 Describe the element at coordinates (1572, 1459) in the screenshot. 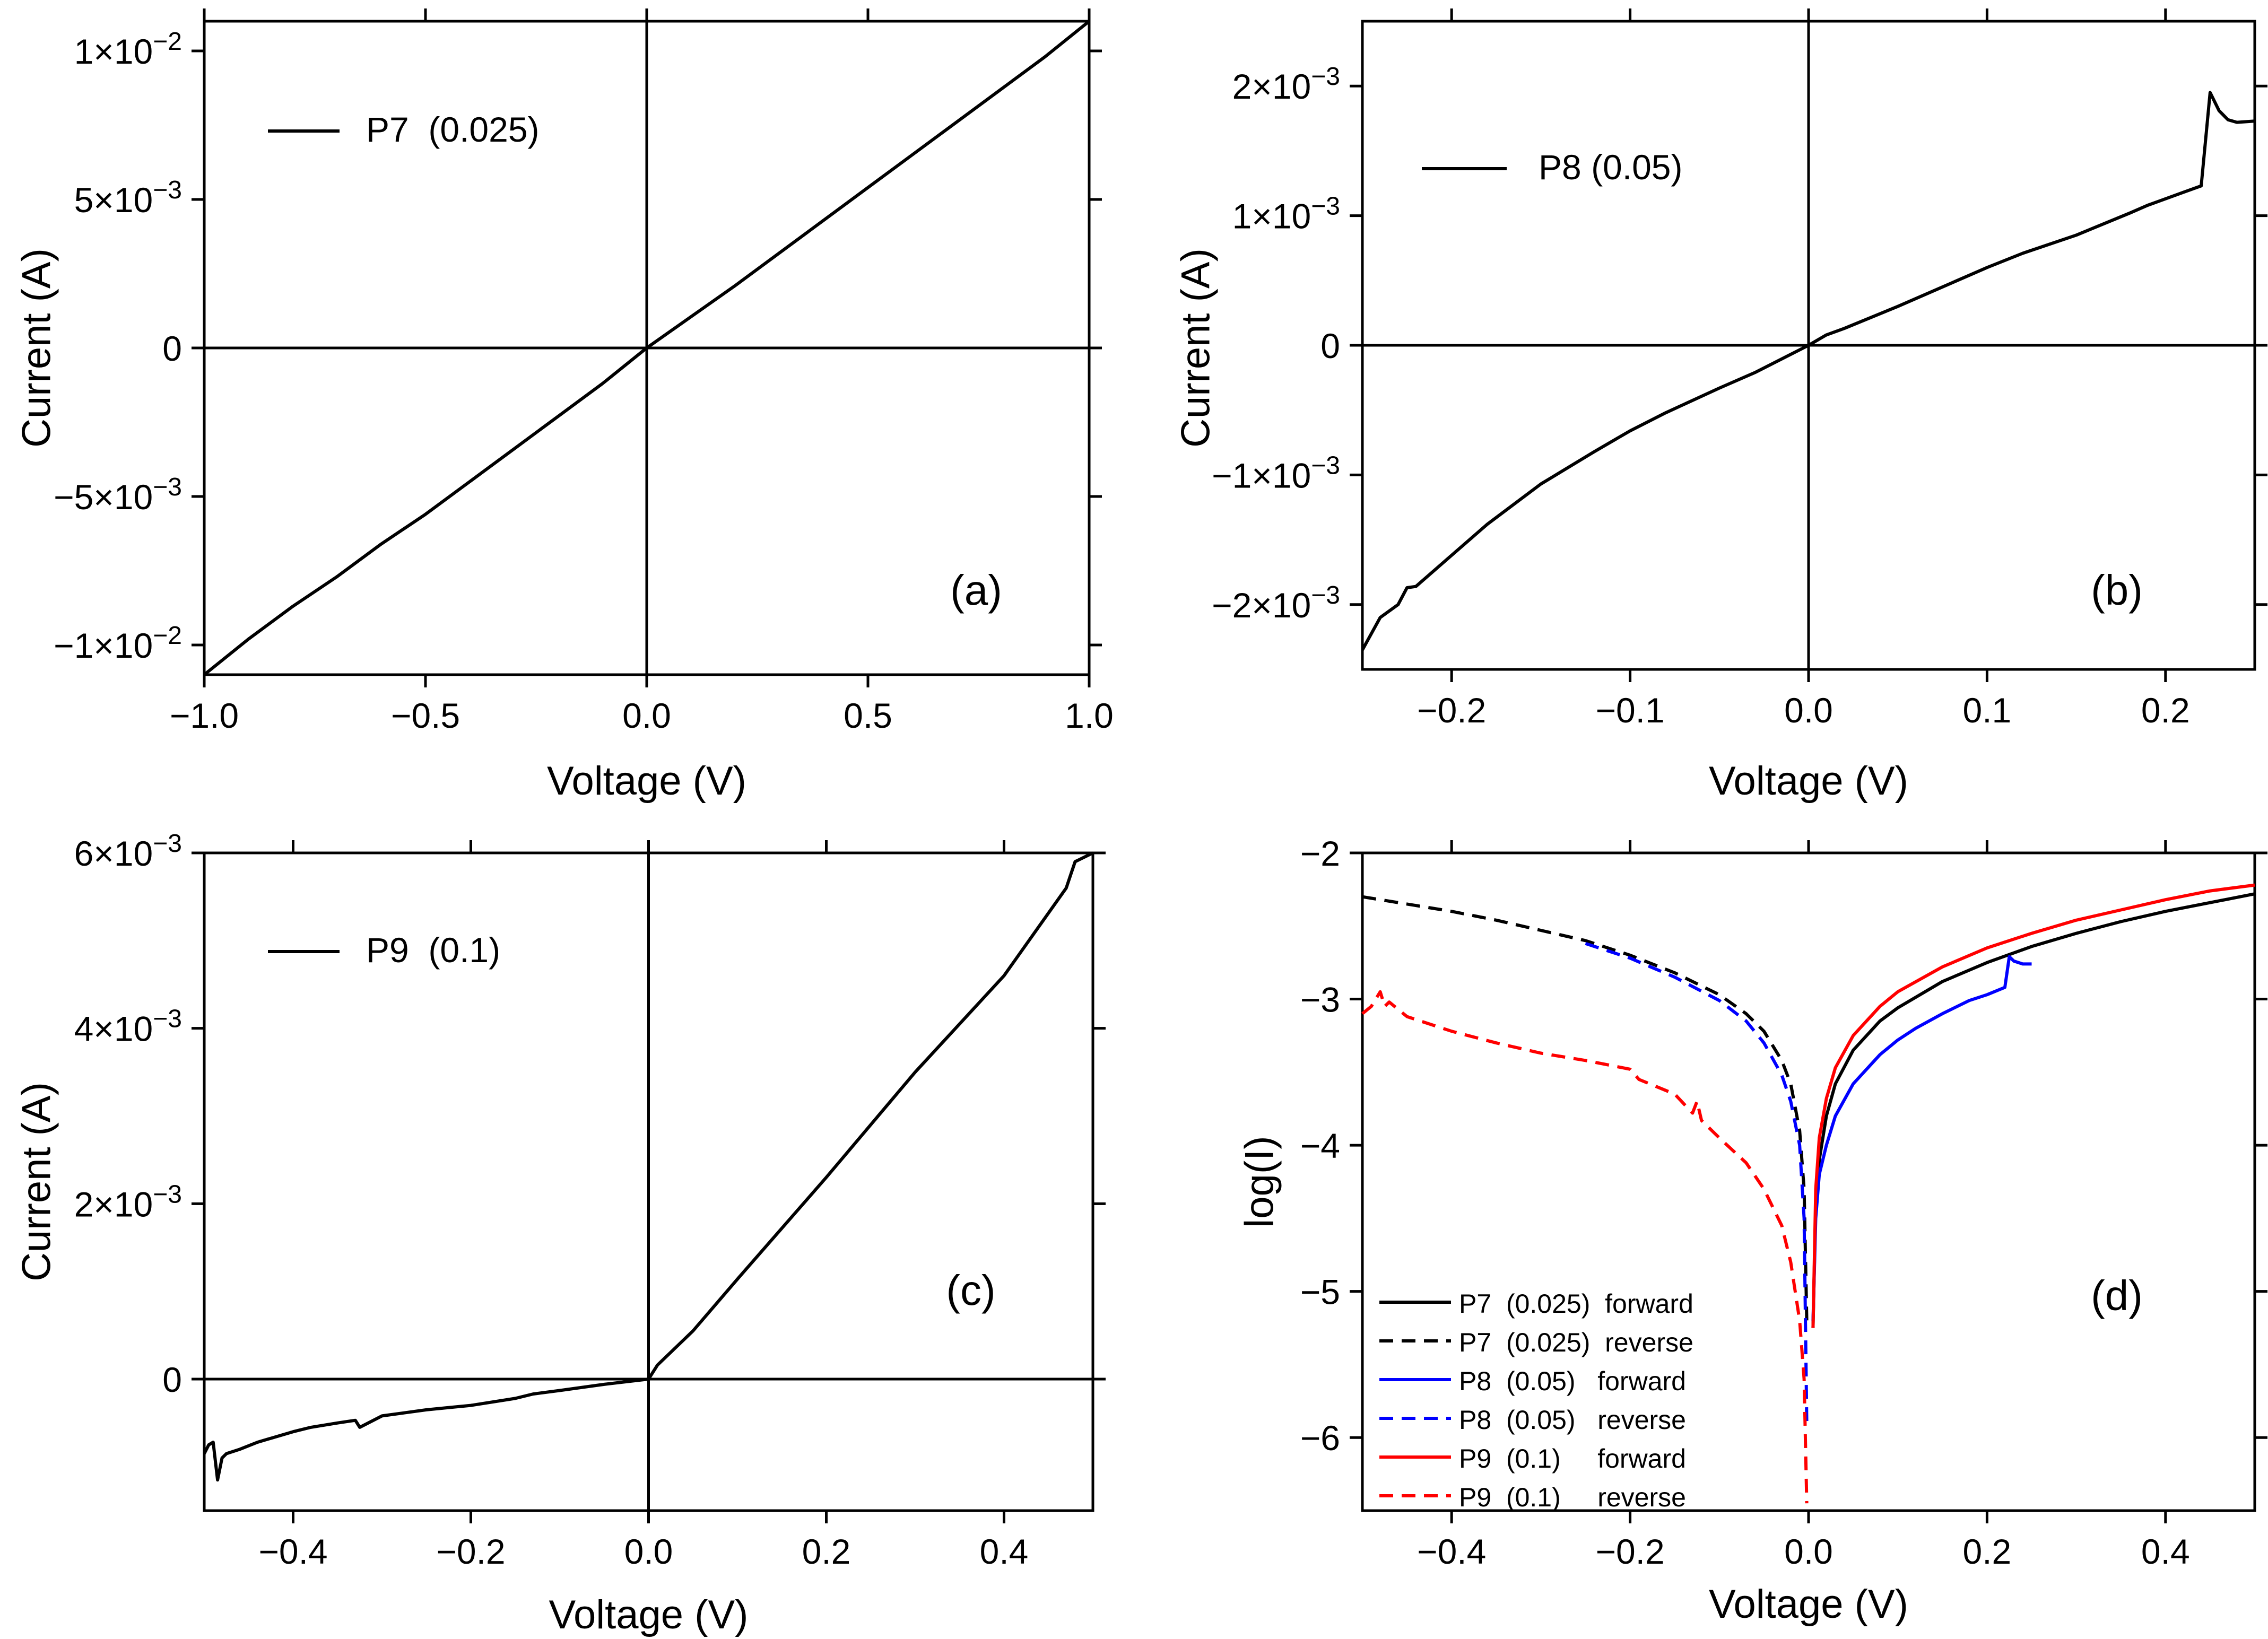

I see `legend-label: P9 (0.1) forward` at that location.